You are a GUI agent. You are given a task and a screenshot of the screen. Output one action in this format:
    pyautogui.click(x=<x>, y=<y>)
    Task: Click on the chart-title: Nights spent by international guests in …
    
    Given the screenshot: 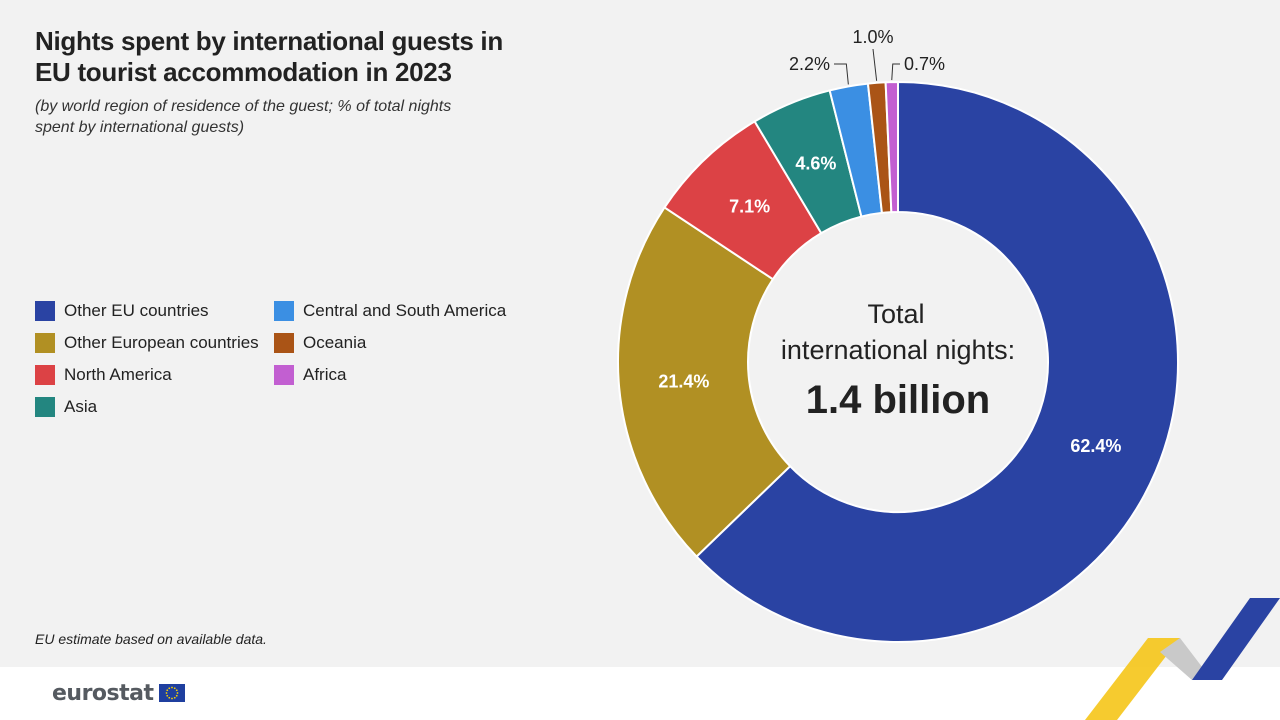 What is the action you would take?
    pyautogui.click(x=295, y=57)
    